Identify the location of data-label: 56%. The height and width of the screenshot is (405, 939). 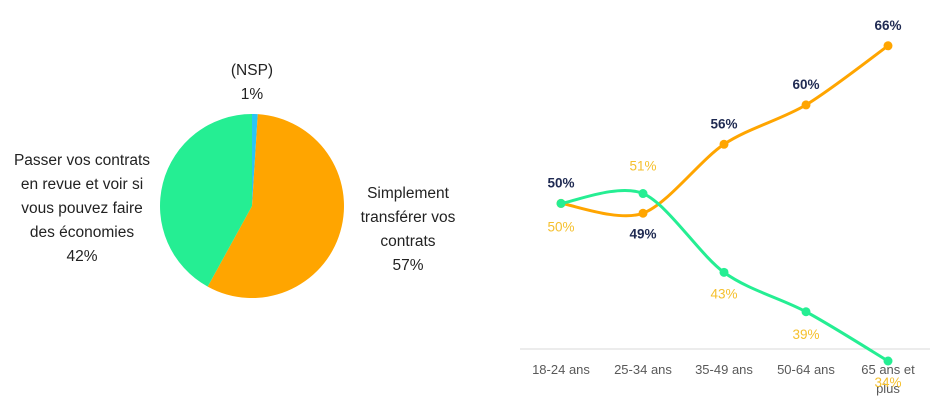
(723, 123).